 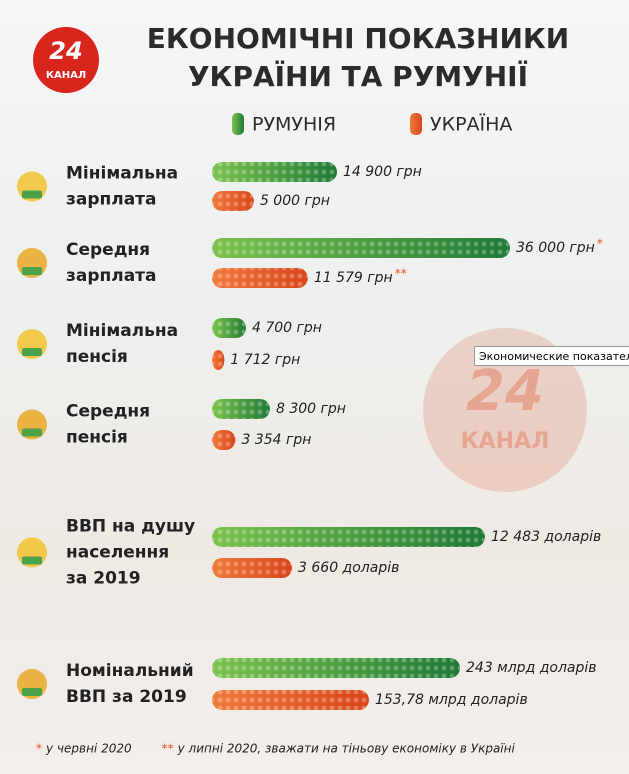 I want to click on value-label: 5 000 грн, so click(x=295, y=201).